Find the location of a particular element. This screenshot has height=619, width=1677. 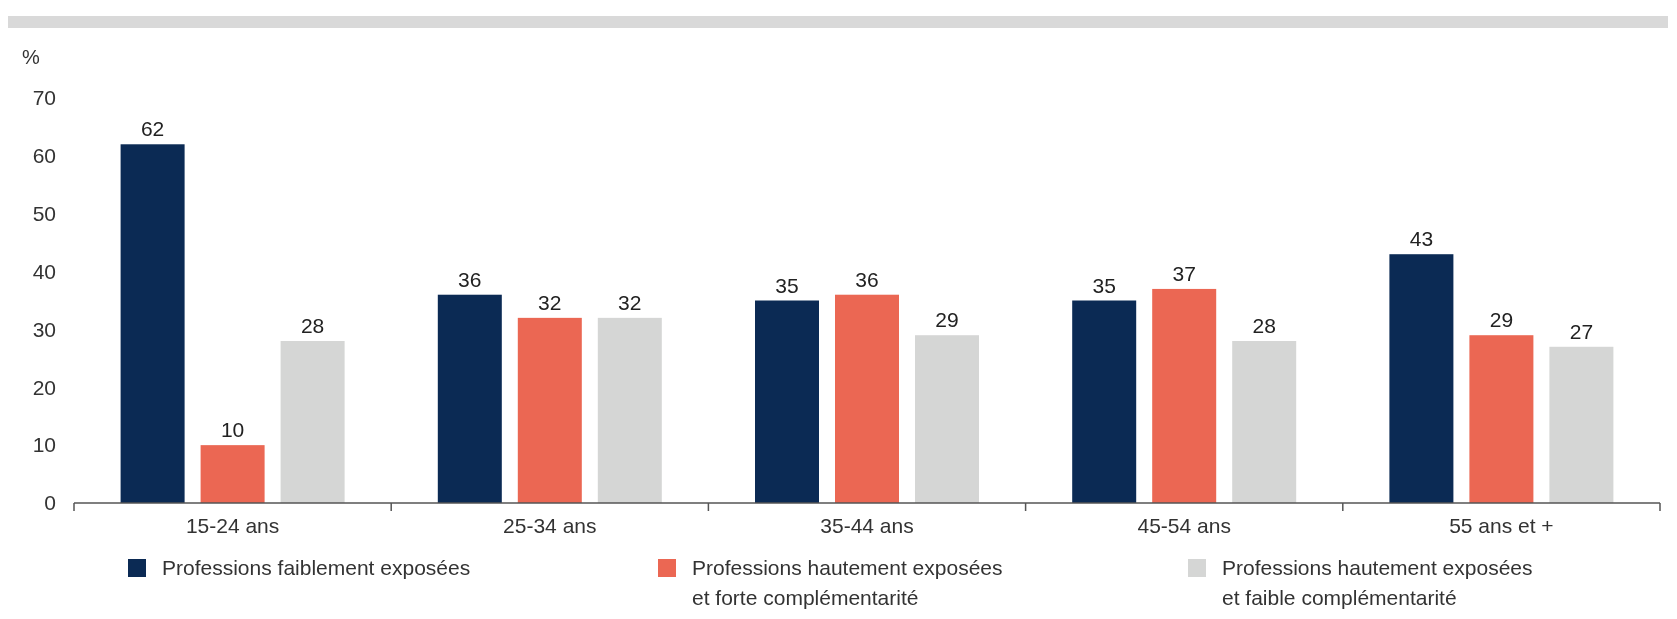

y-tick-label: 20 is located at coordinates (44, 387).